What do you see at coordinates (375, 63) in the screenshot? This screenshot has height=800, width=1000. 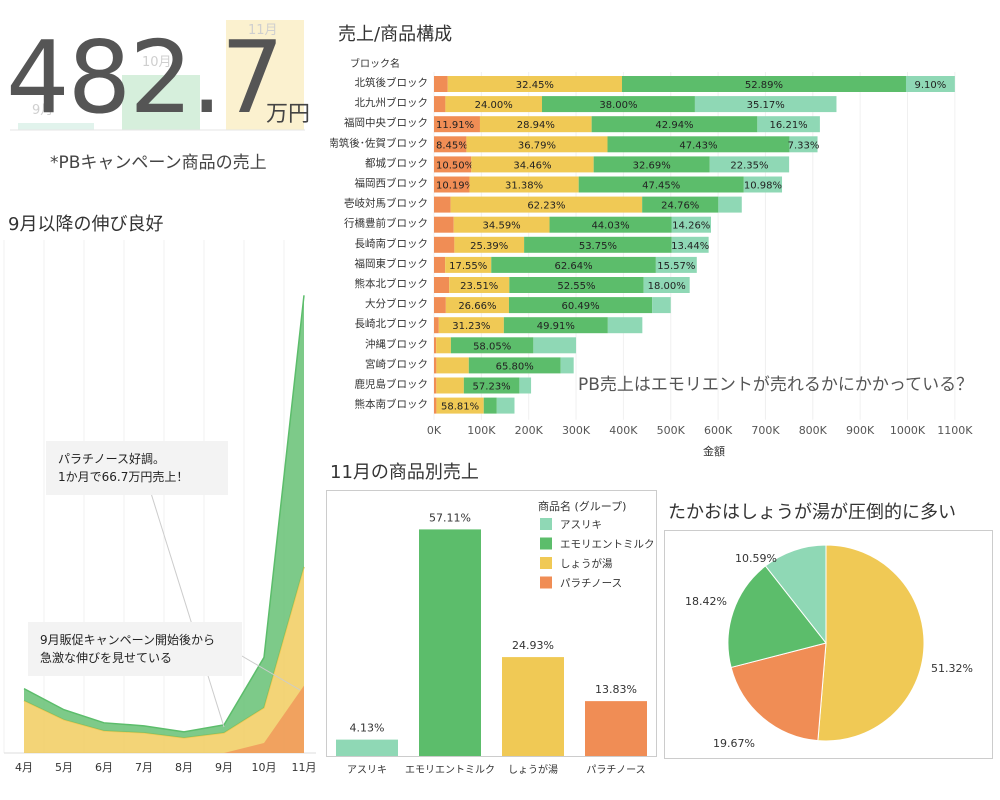 I see `row-header-label: ブロック名` at bounding box center [375, 63].